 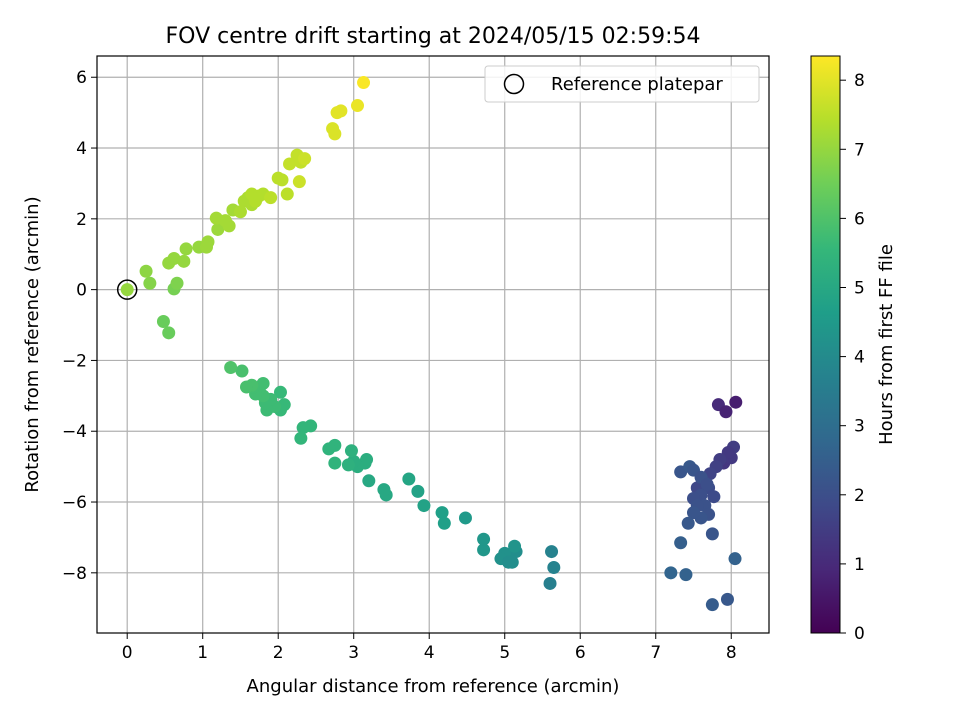 I want to click on x-tick-label: 7, so click(x=655, y=653).